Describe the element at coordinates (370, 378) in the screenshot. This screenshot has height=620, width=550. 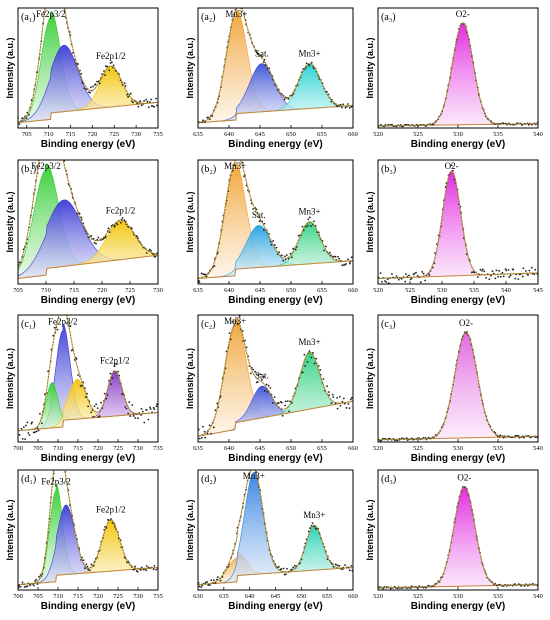
I see `y-axis-label: Intensity (a.u.)` at that location.